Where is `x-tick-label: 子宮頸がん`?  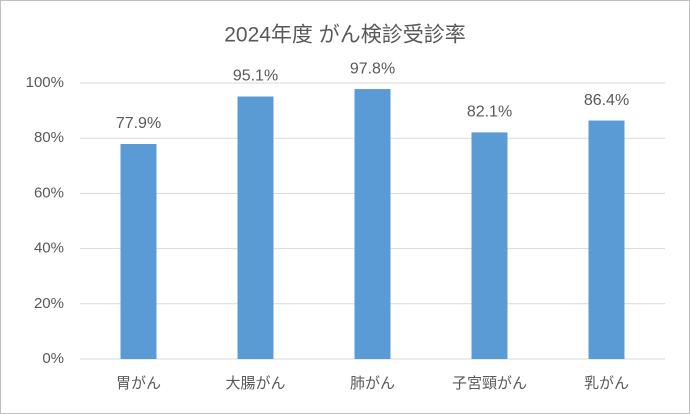
x-tick-label: 子宮頸がん is located at coordinates (489, 383).